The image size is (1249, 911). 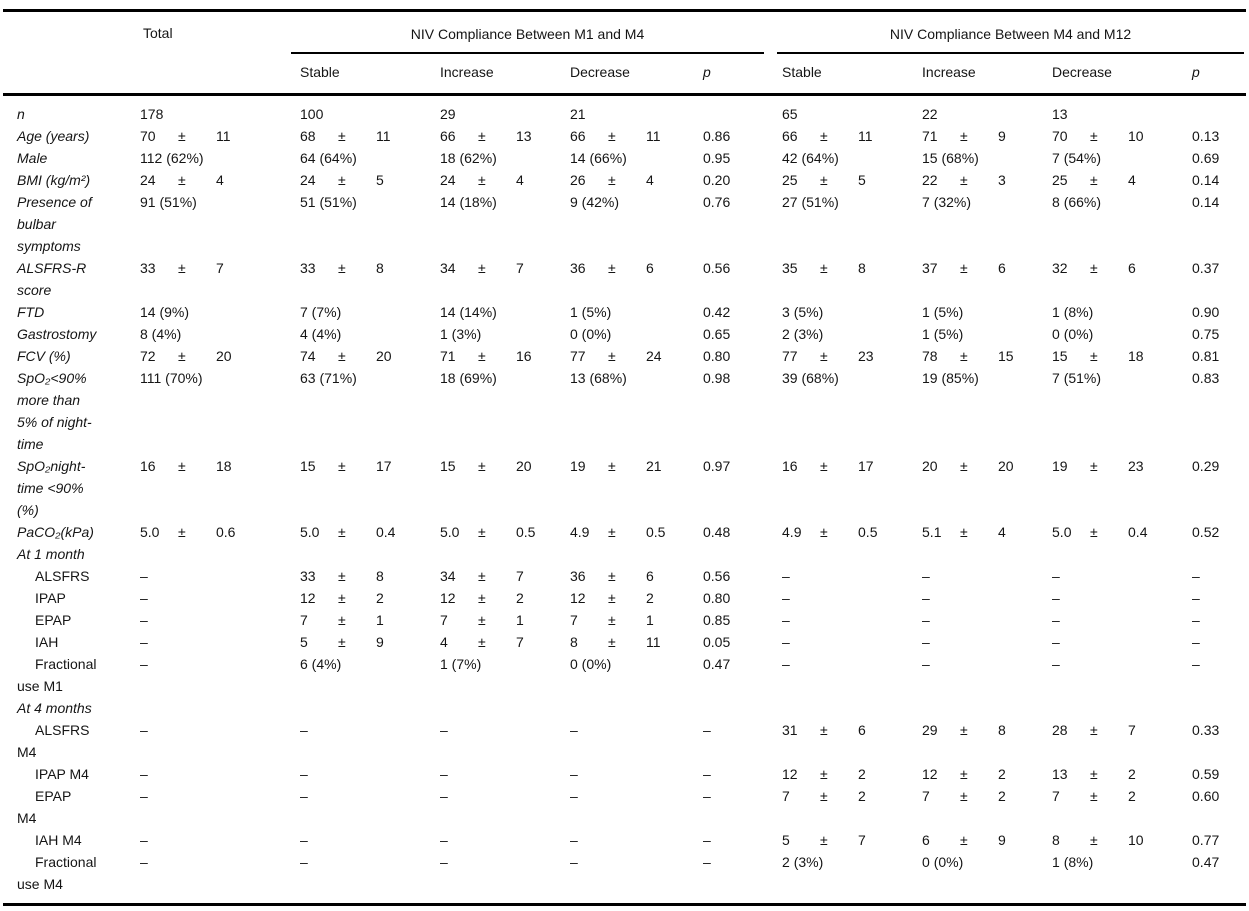 I want to click on row-label: Male, so click(x=32, y=158).